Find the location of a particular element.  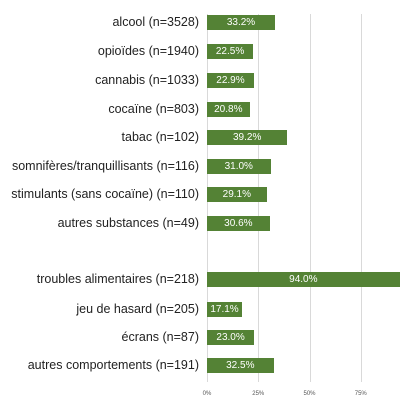

x-tick-label: 0% is located at coordinates (207, 394).